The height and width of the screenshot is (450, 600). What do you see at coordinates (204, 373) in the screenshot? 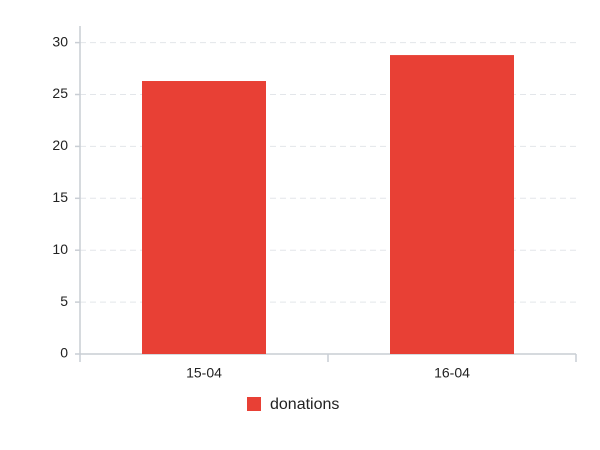
I see `x-tick-label: 15-04` at bounding box center [204, 373].